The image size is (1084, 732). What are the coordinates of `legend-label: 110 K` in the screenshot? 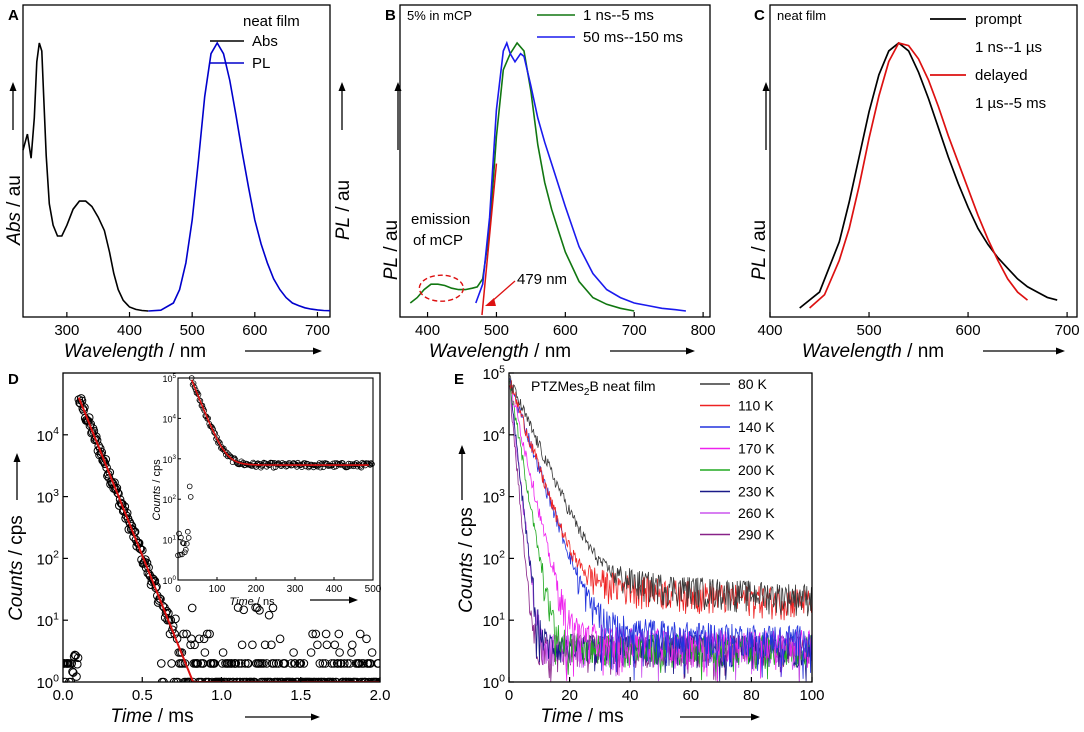 It's located at (756, 406).